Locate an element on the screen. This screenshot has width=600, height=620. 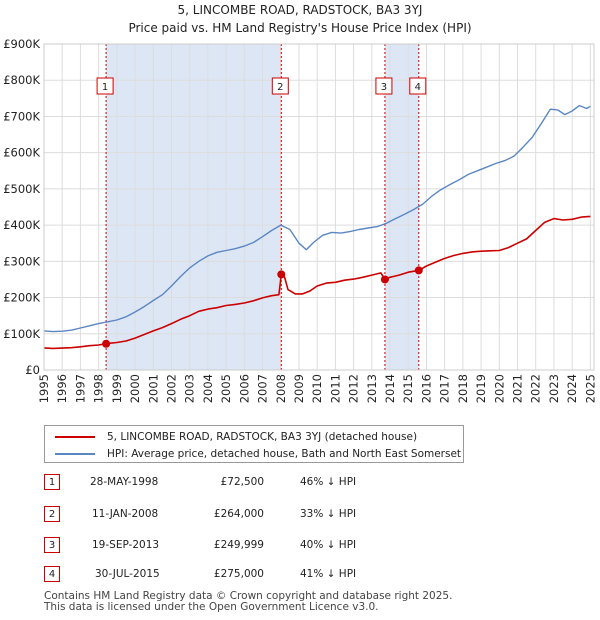
x-tick-label: 1995 is located at coordinates (44, 388).